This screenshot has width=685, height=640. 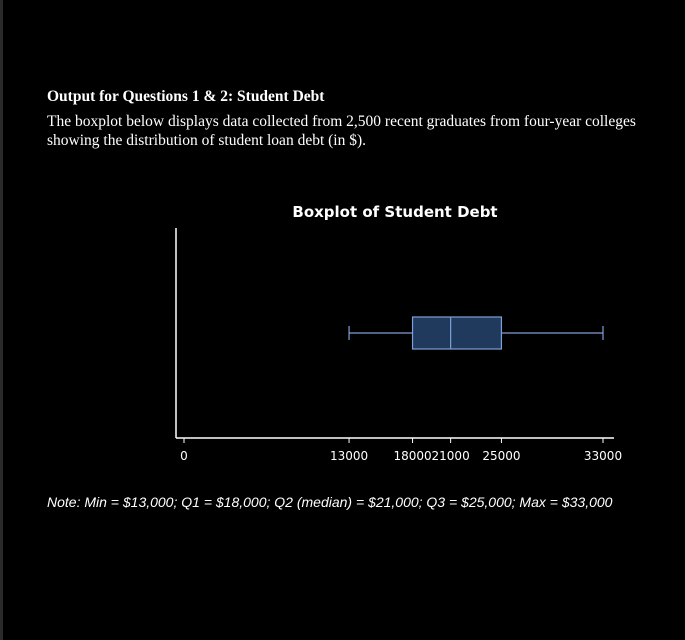 What do you see at coordinates (457, 333) in the screenshot?
I see `interquartile-box` at bounding box center [457, 333].